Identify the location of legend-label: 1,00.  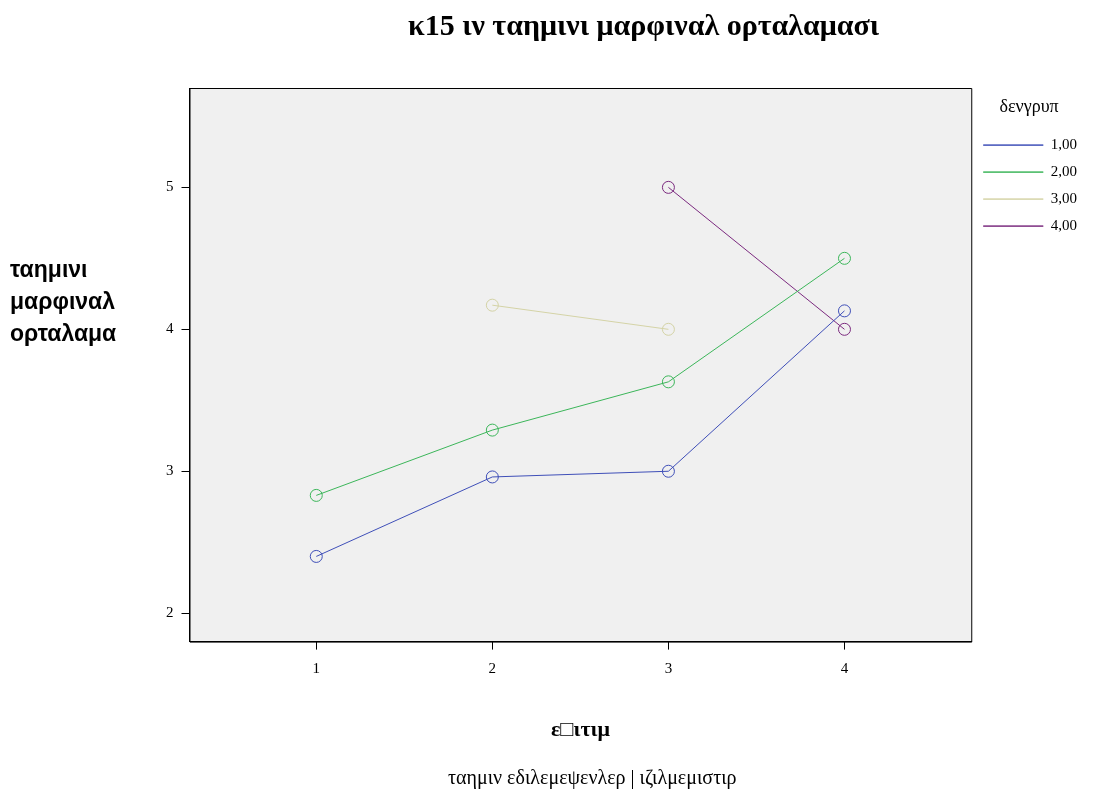
(1063, 144).